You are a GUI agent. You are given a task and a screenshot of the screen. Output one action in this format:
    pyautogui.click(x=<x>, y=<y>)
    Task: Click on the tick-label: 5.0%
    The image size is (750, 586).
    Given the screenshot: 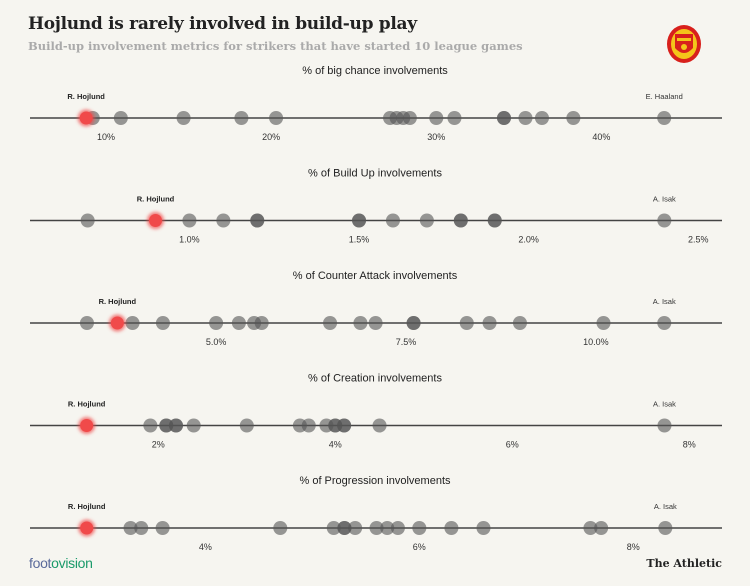 What is the action you would take?
    pyautogui.click(x=216, y=342)
    